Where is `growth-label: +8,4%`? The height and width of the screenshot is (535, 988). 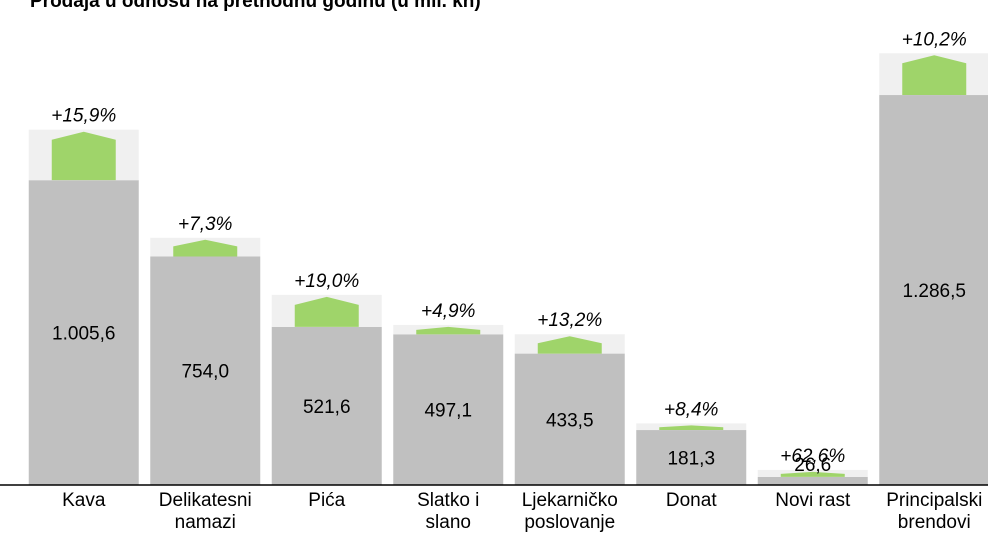 growth-label: +8,4% is located at coordinates (691, 409).